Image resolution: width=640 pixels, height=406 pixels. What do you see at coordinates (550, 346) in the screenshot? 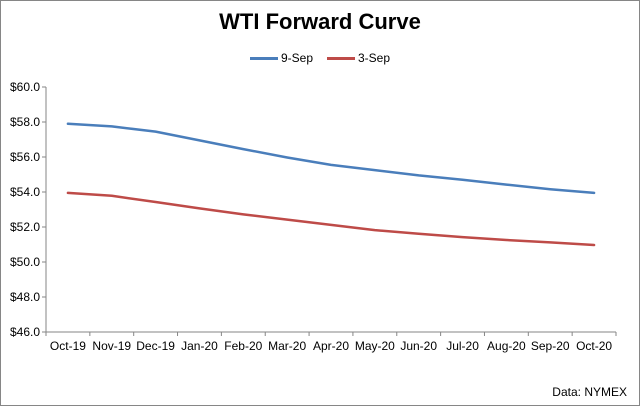
I see `x-tick-label: Sep-20` at bounding box center [550, 346].